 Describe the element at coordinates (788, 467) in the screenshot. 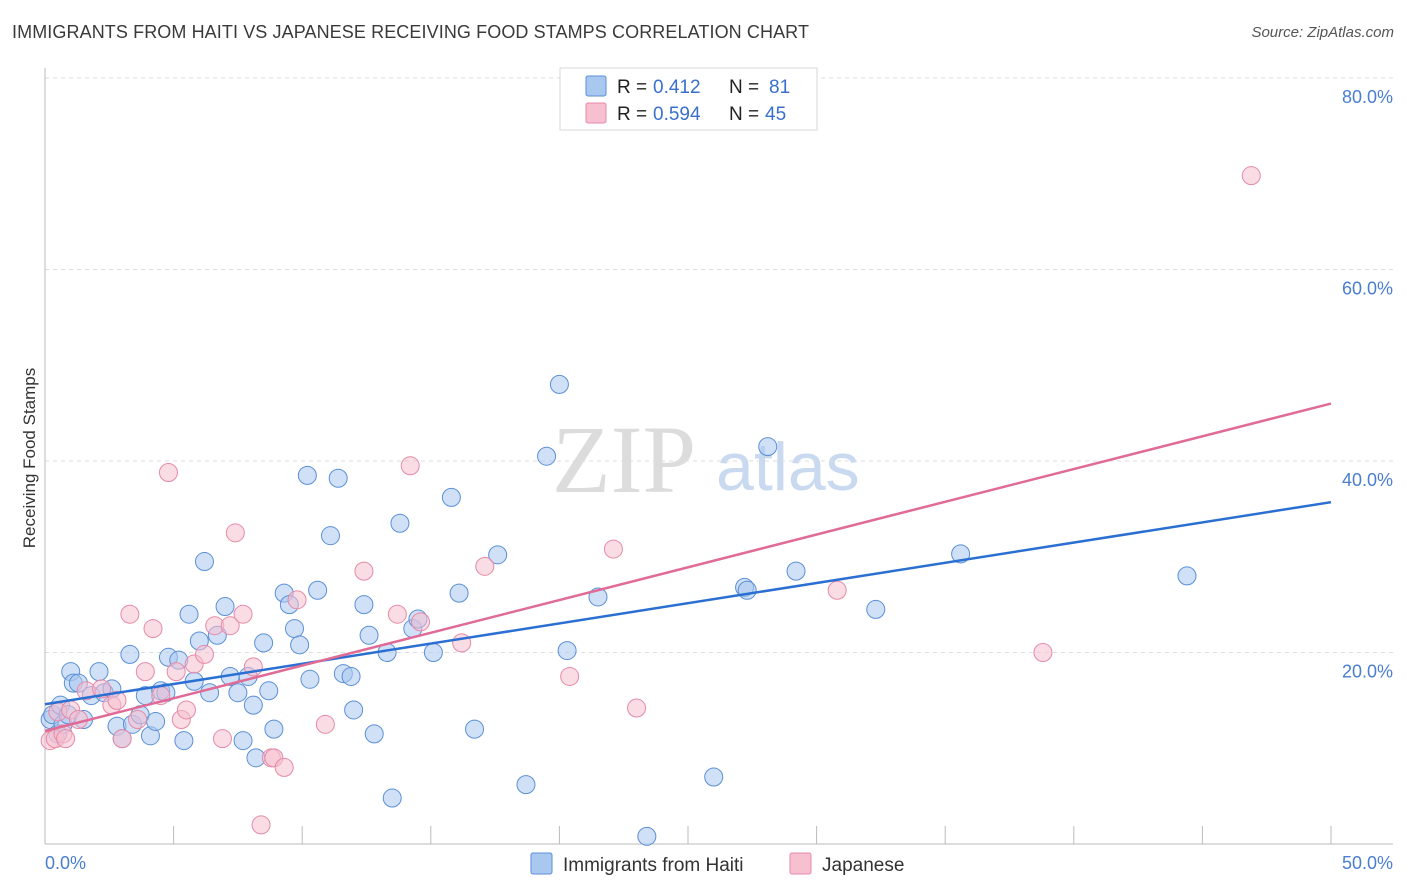

I see `watermark-atlas: atlas` at that location.